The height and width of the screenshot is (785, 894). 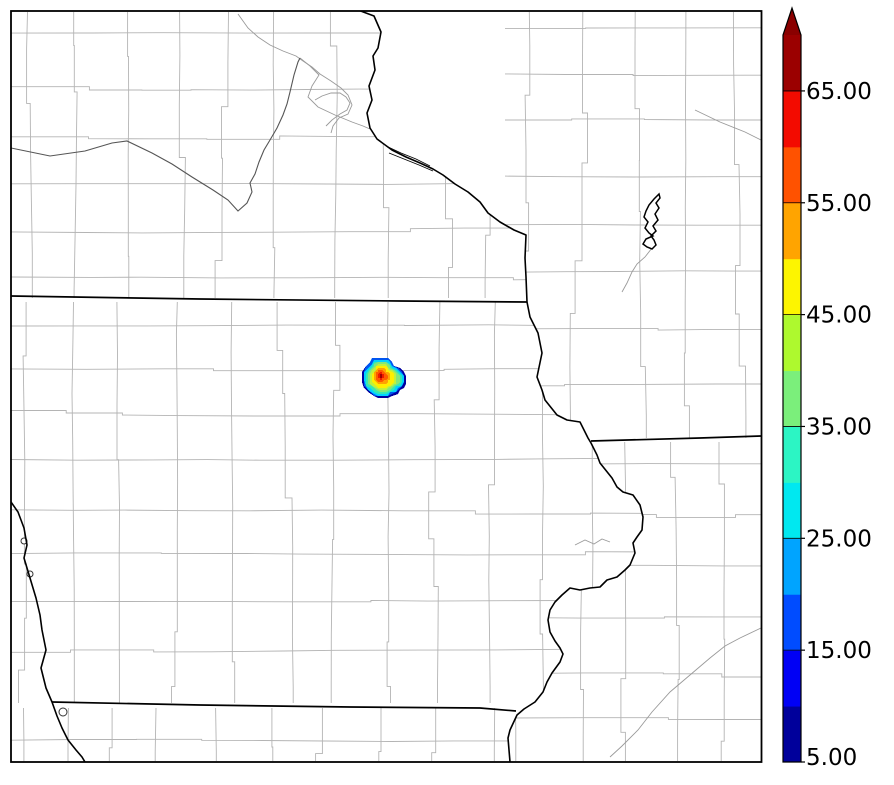 I want to click on colorbar-tick-label: 65.00, so click(x=839, y=92).